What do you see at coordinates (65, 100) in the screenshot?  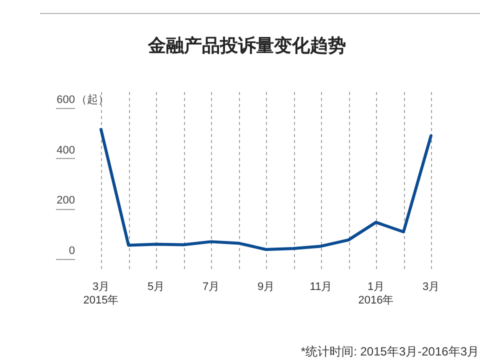 I see `y-tick-label: 600` at bounding box center [65, 100].